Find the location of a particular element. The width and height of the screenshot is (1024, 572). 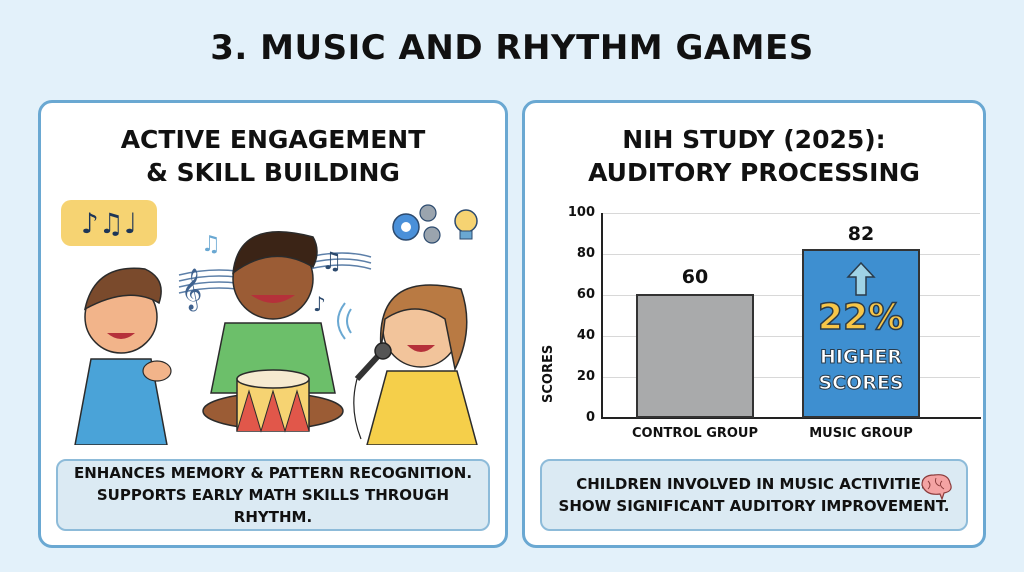

drum-icon is located at coordinates (273, 401).